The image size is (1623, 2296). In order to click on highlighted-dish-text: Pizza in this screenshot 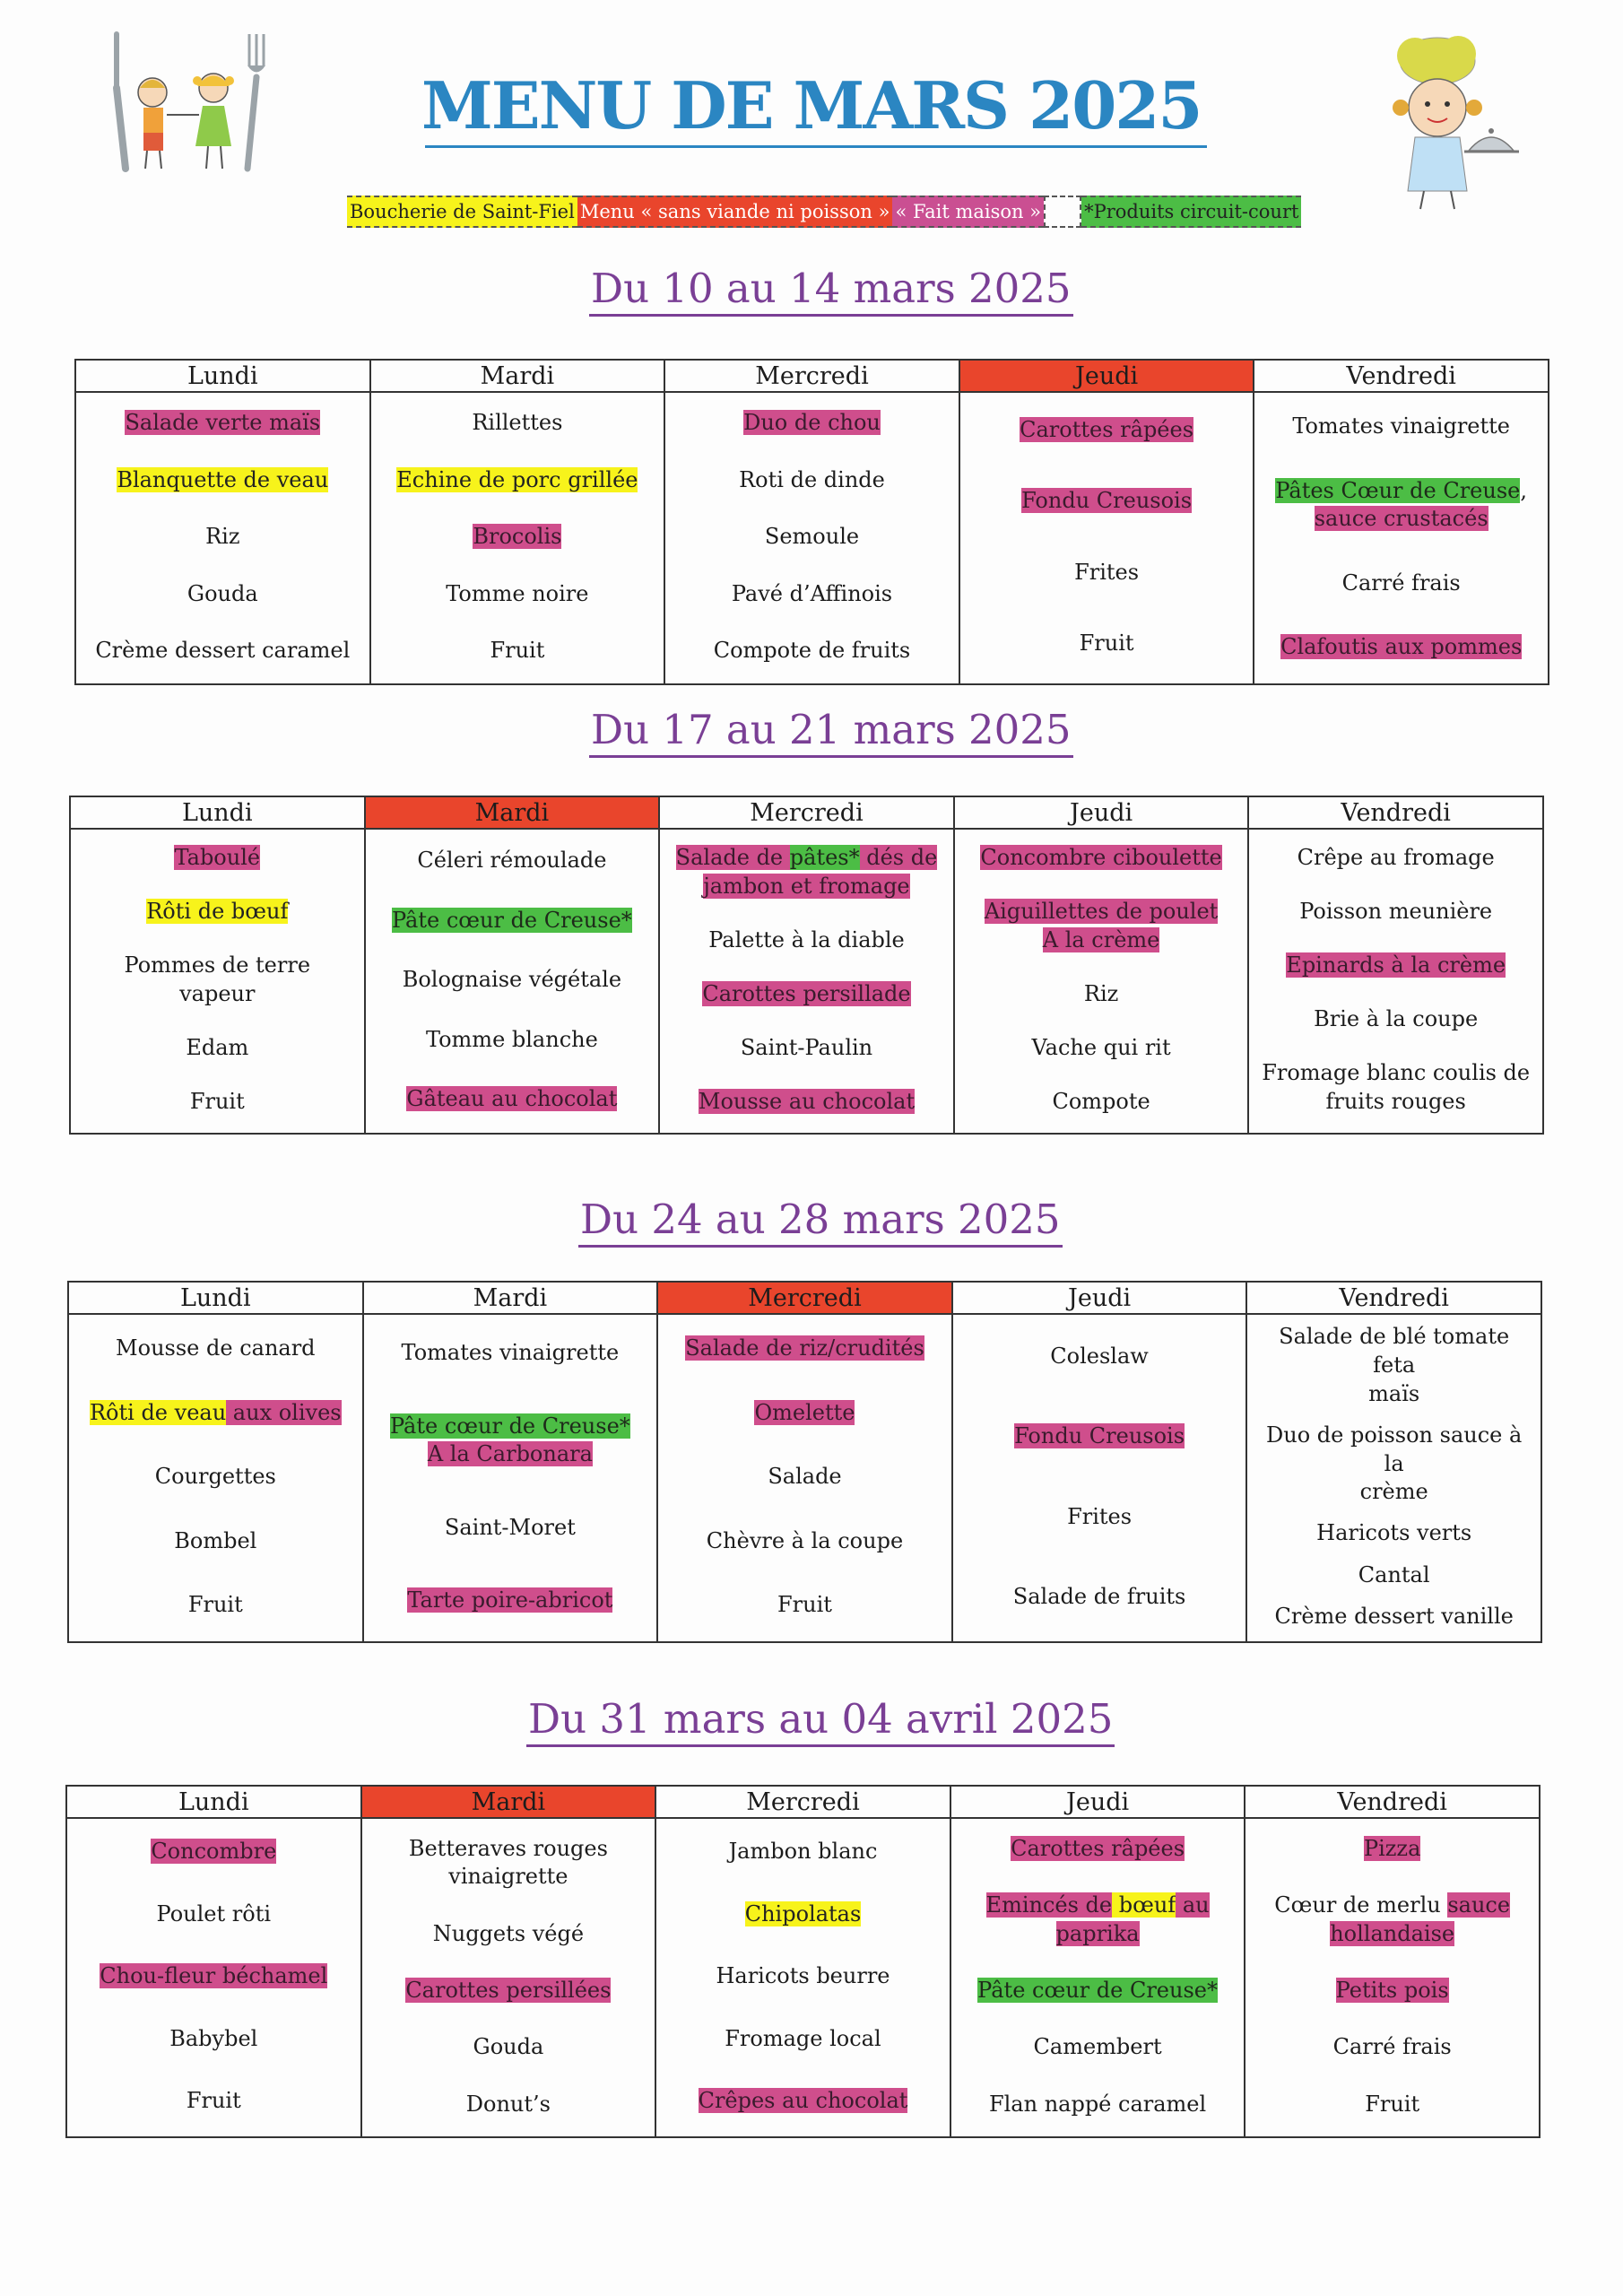, I will do `click(1392, 1848)`.